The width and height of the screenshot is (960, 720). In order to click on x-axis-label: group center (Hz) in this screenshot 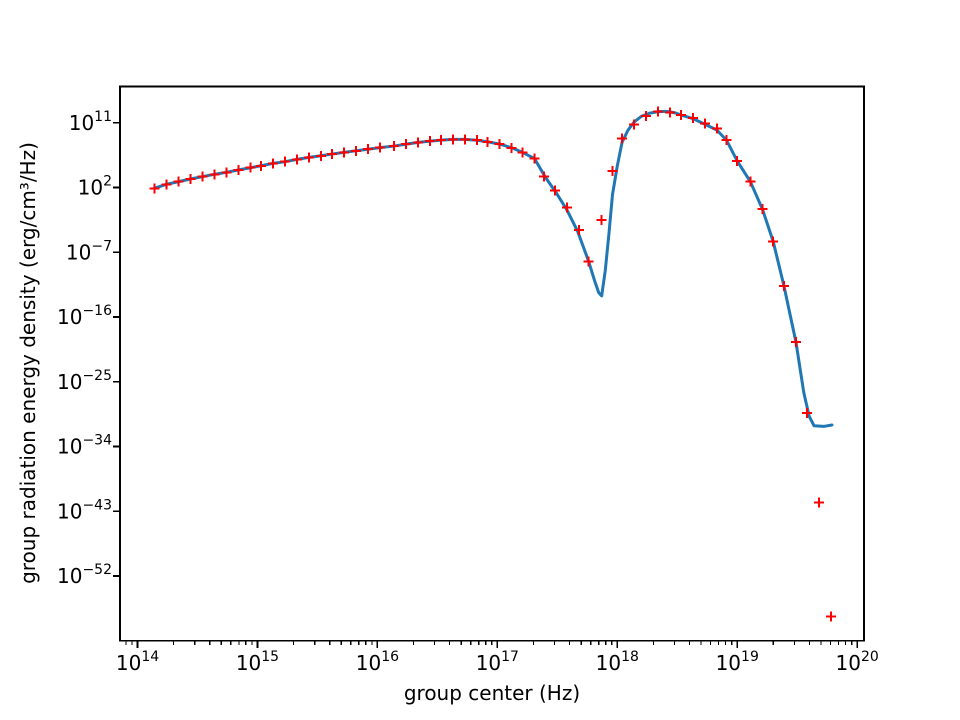, I will do `click(492, 693)`.